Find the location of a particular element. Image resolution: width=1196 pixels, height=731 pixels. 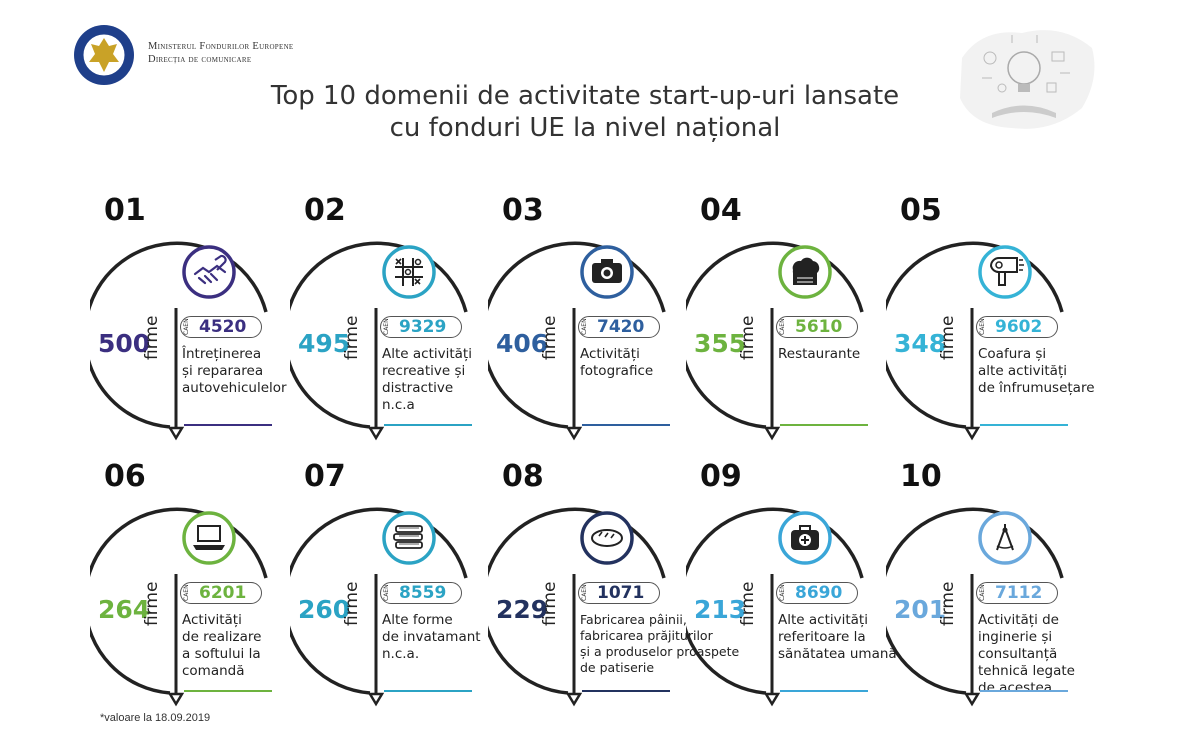

description-line: Întreținerea is located at coordinates (222, 354).